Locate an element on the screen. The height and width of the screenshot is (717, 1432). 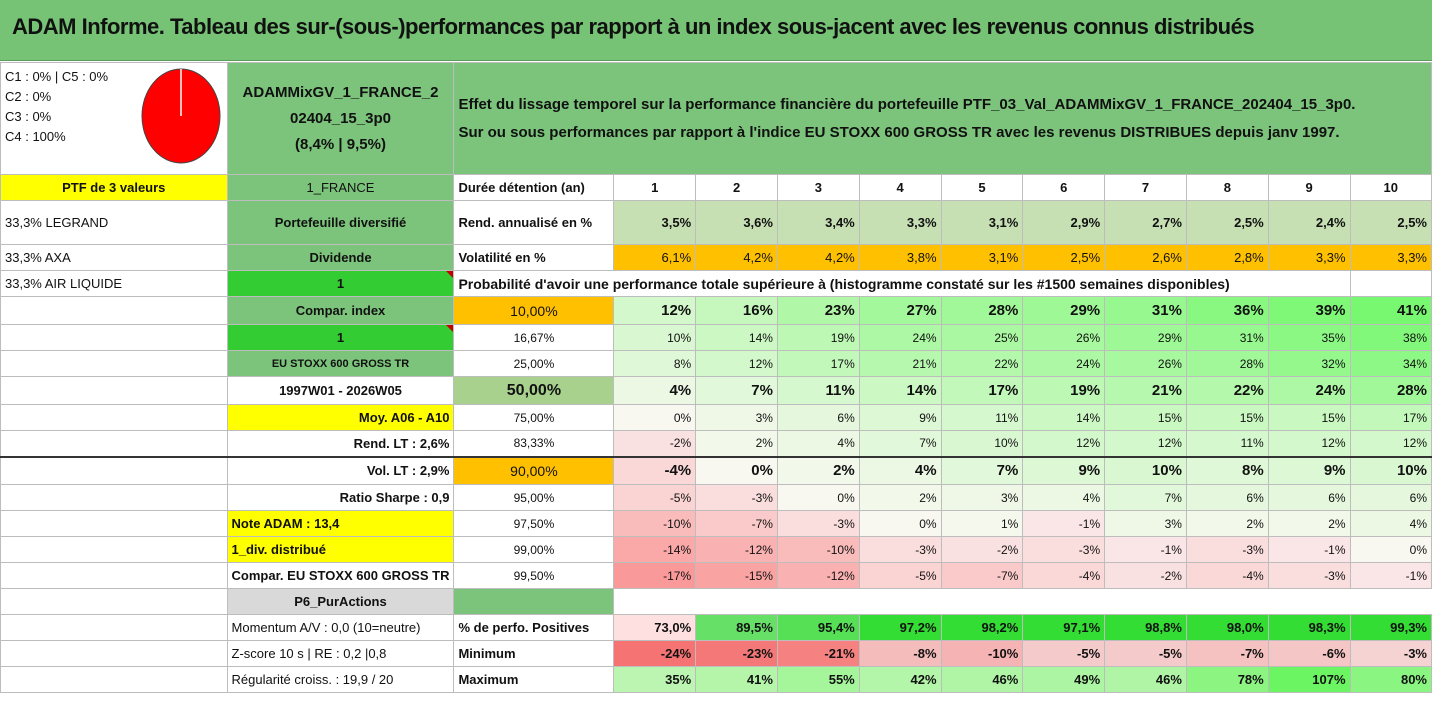
sharpe-label: Ratio Sharpe : 0,9 is located at coordinates (340, 497).